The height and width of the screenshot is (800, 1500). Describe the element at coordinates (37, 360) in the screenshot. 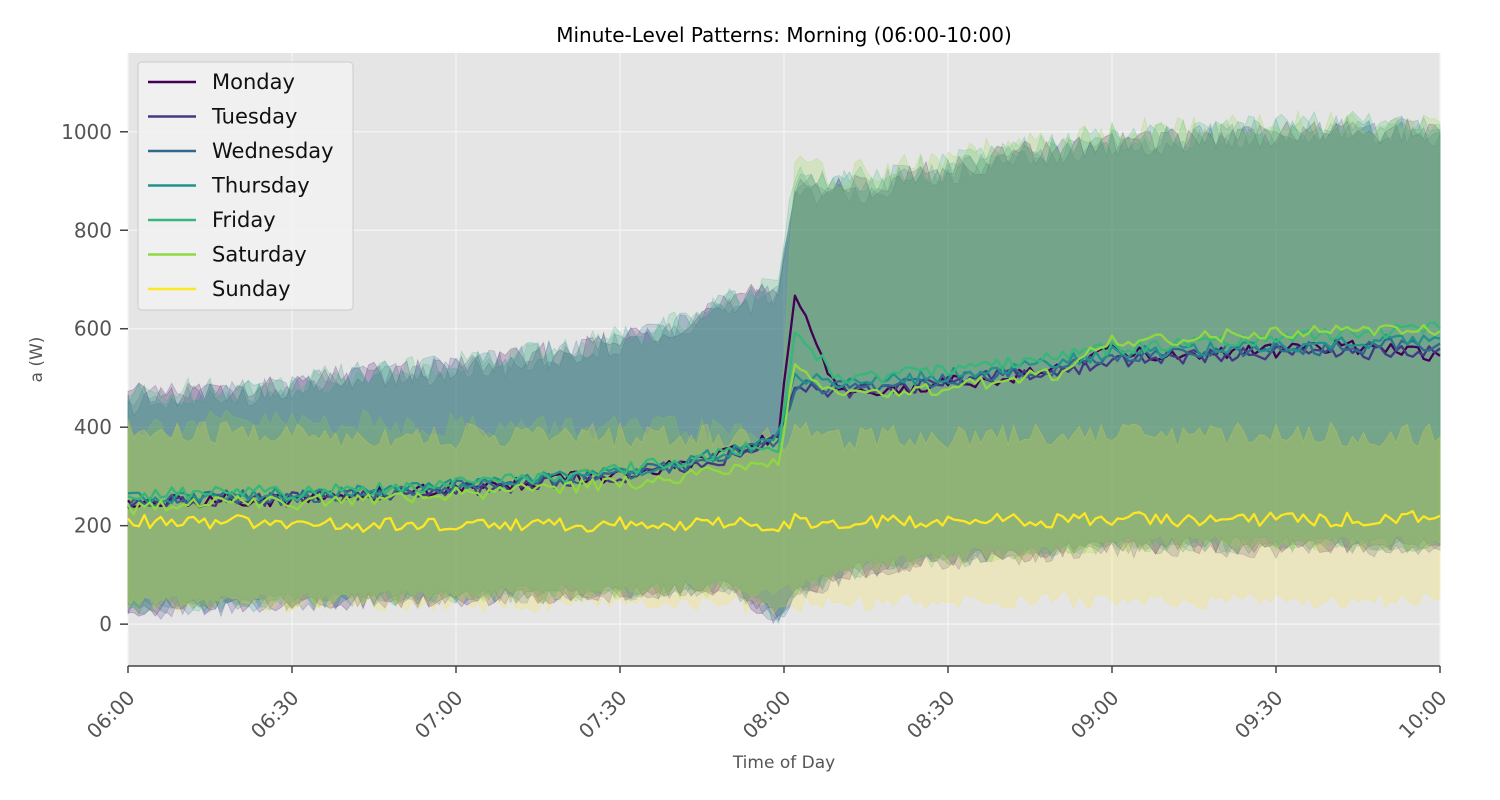

I see `y-axis-title: a (W)` at that location.